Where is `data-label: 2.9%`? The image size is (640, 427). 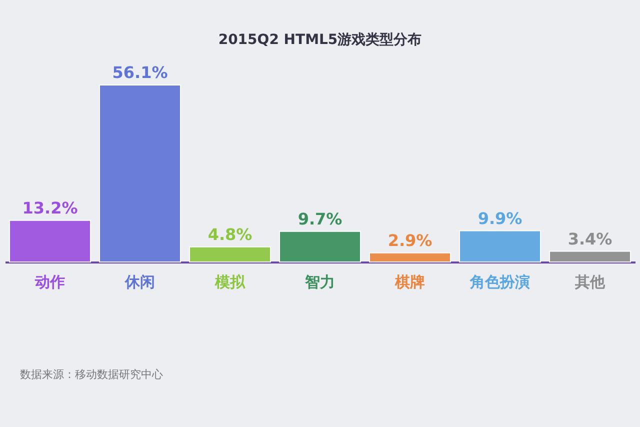 data-label: 2.9% is located at coordinates (410, 240).